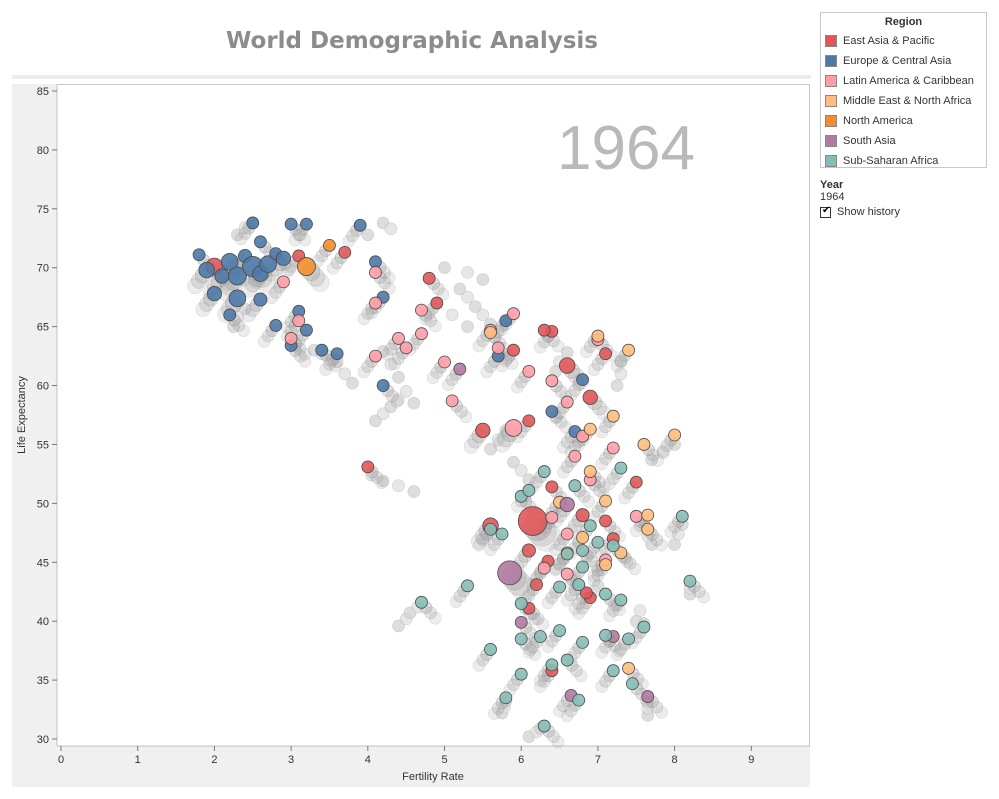 This screenshot has height=799, width=999. What do you see at coordinates (406, 756) in the screenshot?
I see `x-axis-ticks: 0 1 2 3 4 5 6 7 8 9` at bounding box center [406, 756].